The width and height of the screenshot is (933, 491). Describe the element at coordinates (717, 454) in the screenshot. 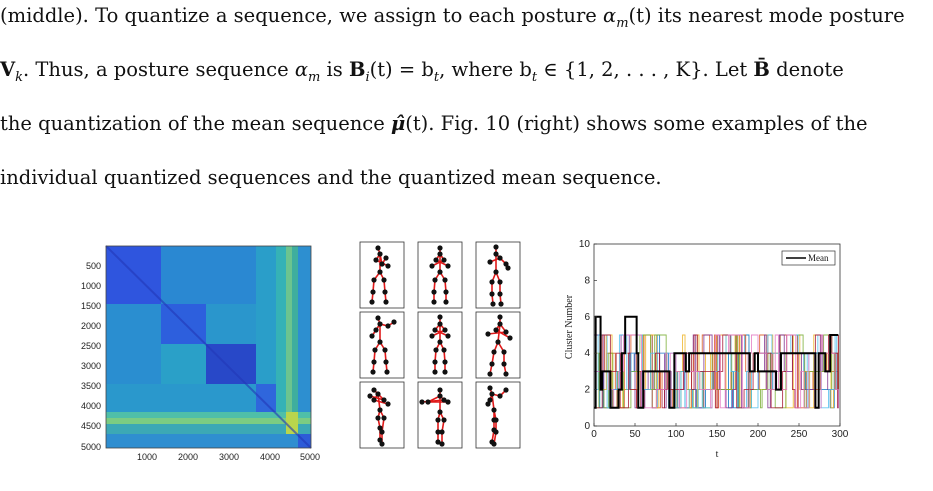

I see `x-axis-label: t` at that location.